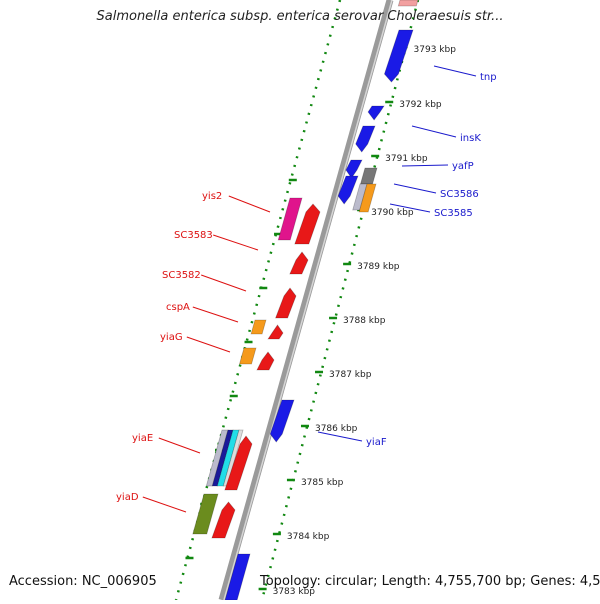  What do you see at coordinates (459, 194) in the screenshot?
I see `gene-label-SC3586: SC3586` at bounding box center [459, 194].